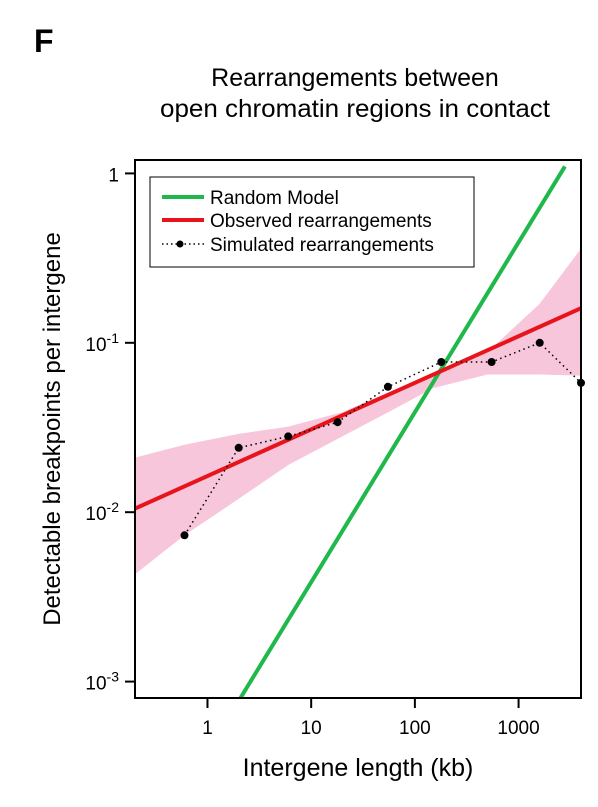 The height and width of the screenshot is (807, 598). I want to click on y-axis-label: Detectable breakpoints per intergene, so click(52, 429).